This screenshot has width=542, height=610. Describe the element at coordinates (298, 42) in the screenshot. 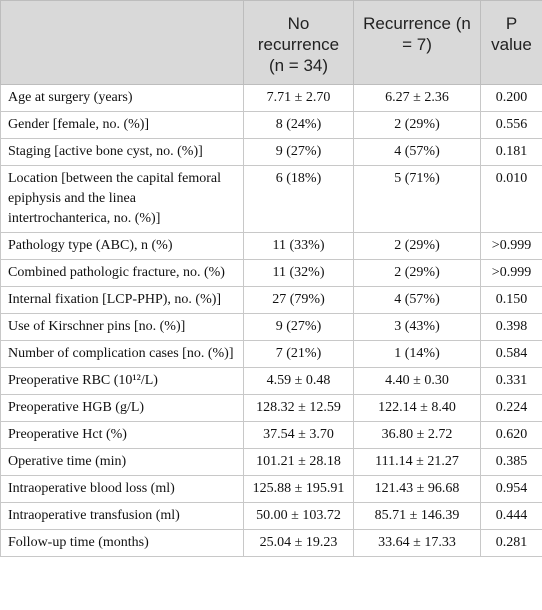

I see `header-cell: No recurrence (n = 34)` at that location.